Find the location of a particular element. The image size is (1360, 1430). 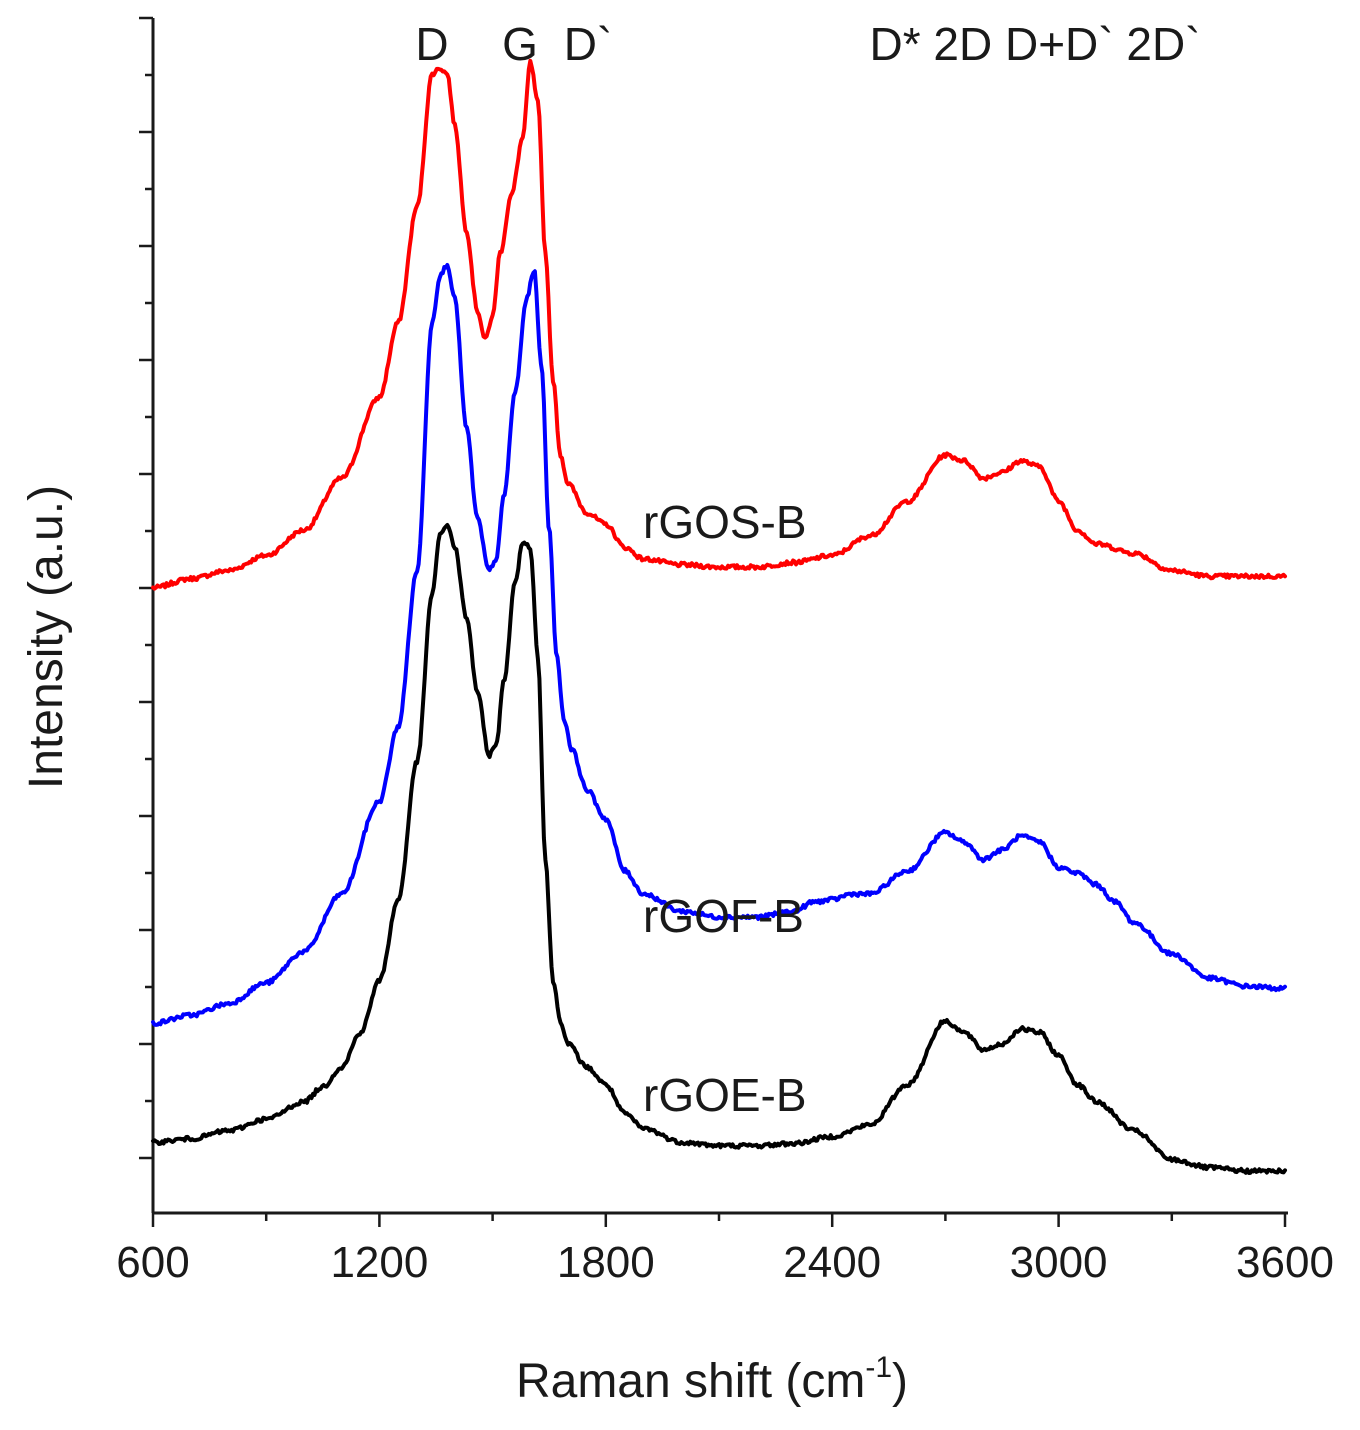

series-label-rgof-b: rGOF-B is located at coordinates (723, 916).